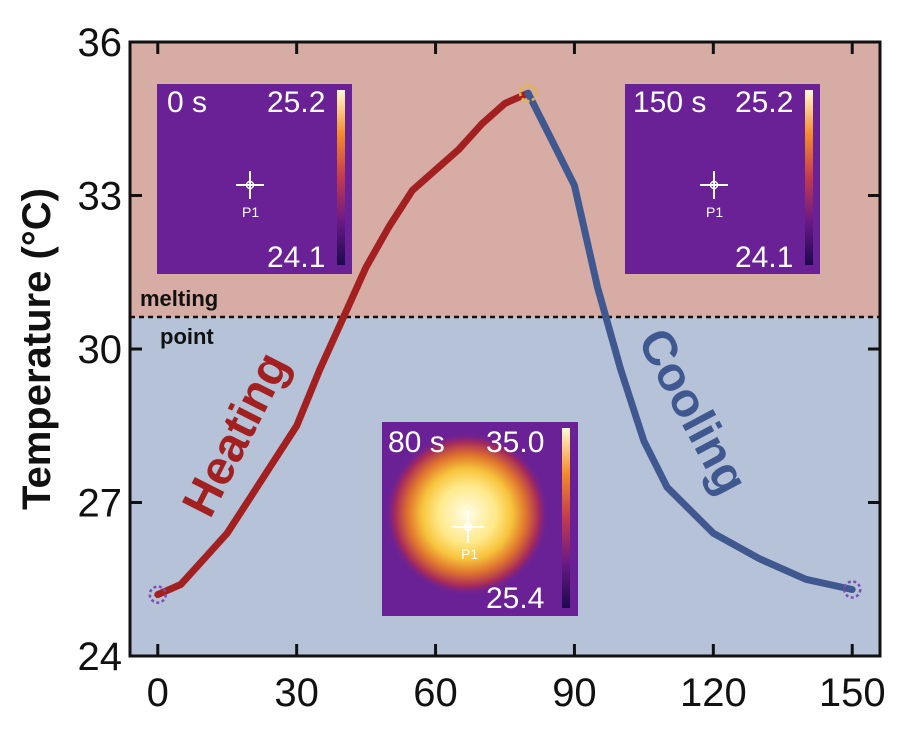 The height and width of the screenshot is (731, 900). Describe the element at coordinates (100, 657) in the screenshot. I see `y-tick-label: 24` at that location.